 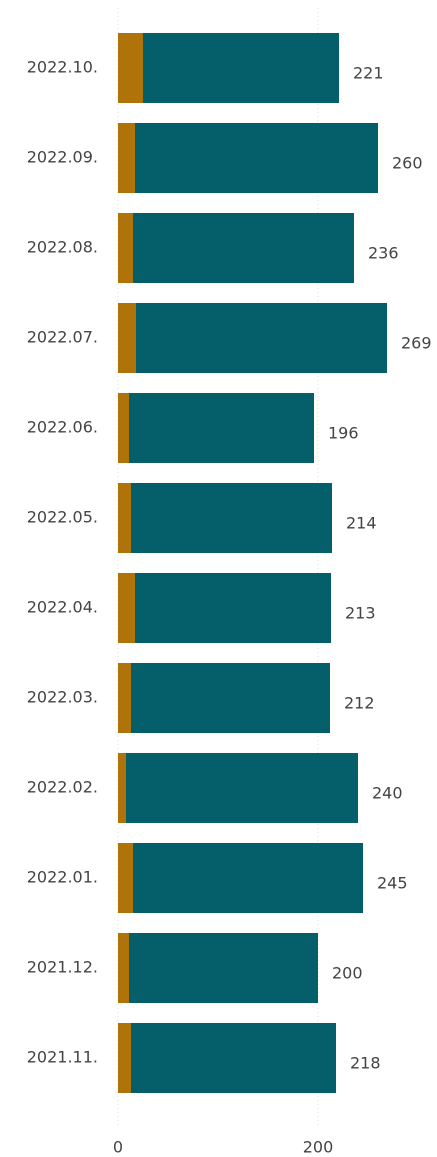 I want to click on y-tick-label: 2022.05., so click(x=62, y=517).